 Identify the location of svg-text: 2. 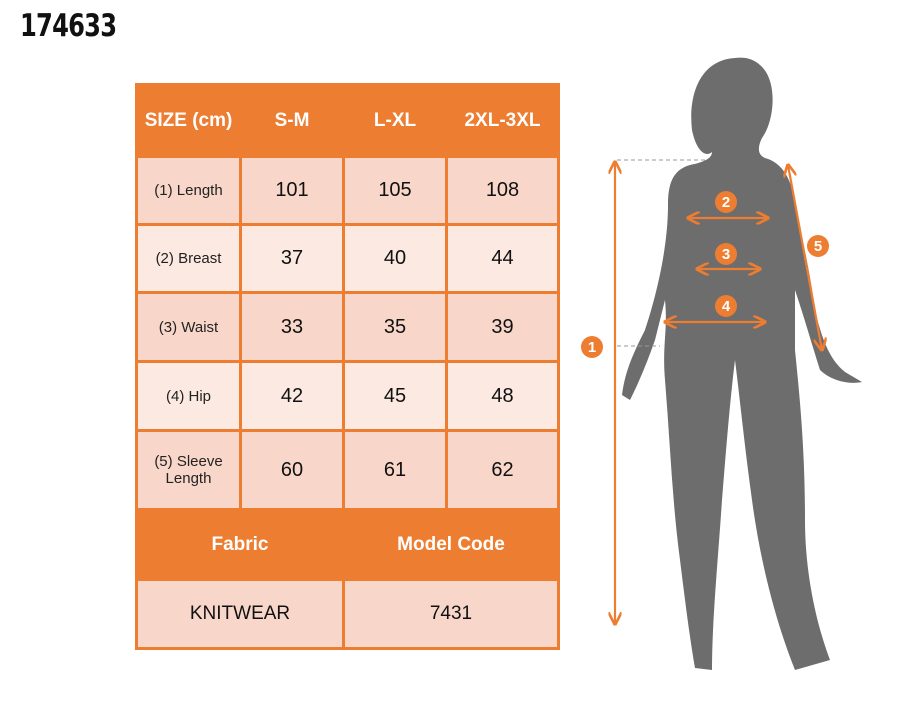
(726, 202).